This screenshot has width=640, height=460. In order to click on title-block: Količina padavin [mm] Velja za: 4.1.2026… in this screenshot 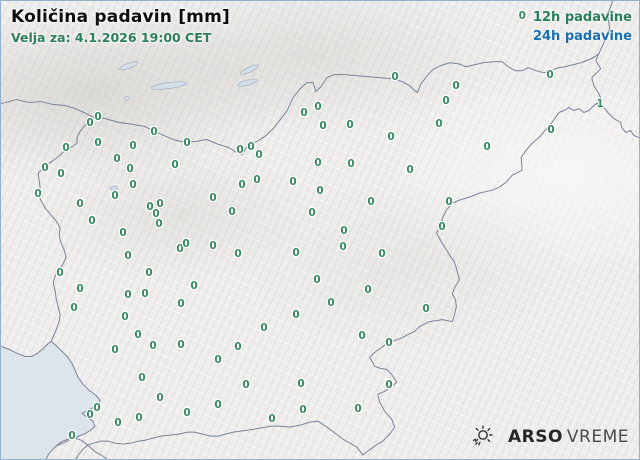, I will do `click(120, 26)`.